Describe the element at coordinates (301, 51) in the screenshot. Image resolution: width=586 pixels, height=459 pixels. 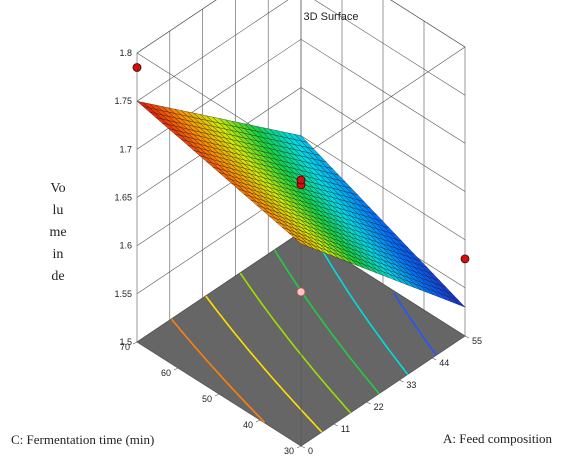
I see `z-gridline` at that location.